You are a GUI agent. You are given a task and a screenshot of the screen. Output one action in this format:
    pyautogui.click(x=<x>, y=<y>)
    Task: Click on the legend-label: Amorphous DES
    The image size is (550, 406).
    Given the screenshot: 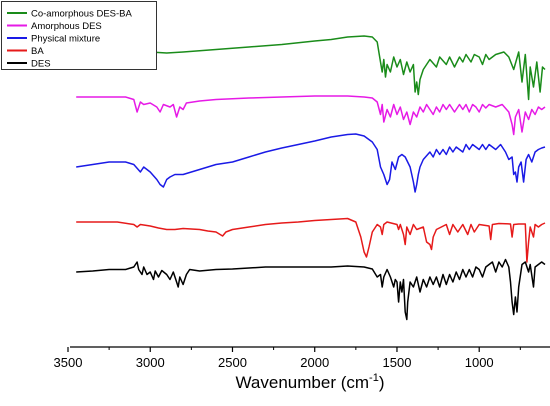 What is the action you would take?
    pyautogui.click(x=66, y=26)
    